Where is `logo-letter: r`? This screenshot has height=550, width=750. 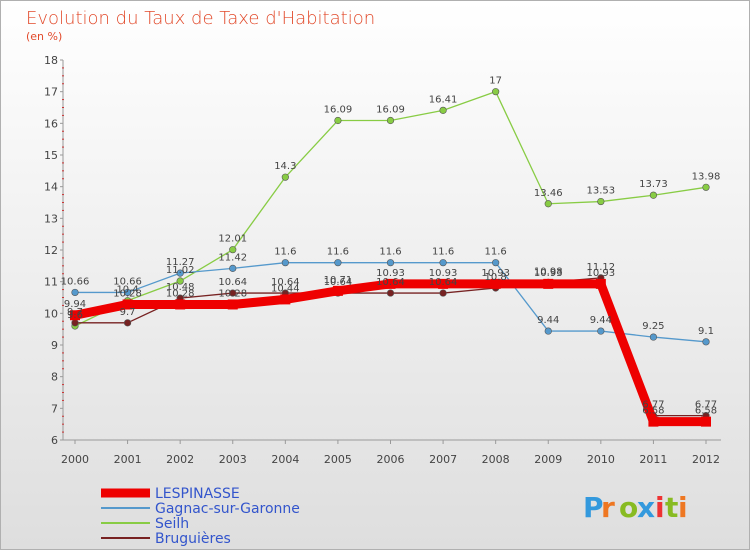
logo-letter: r is located at coordinates (608, 507).